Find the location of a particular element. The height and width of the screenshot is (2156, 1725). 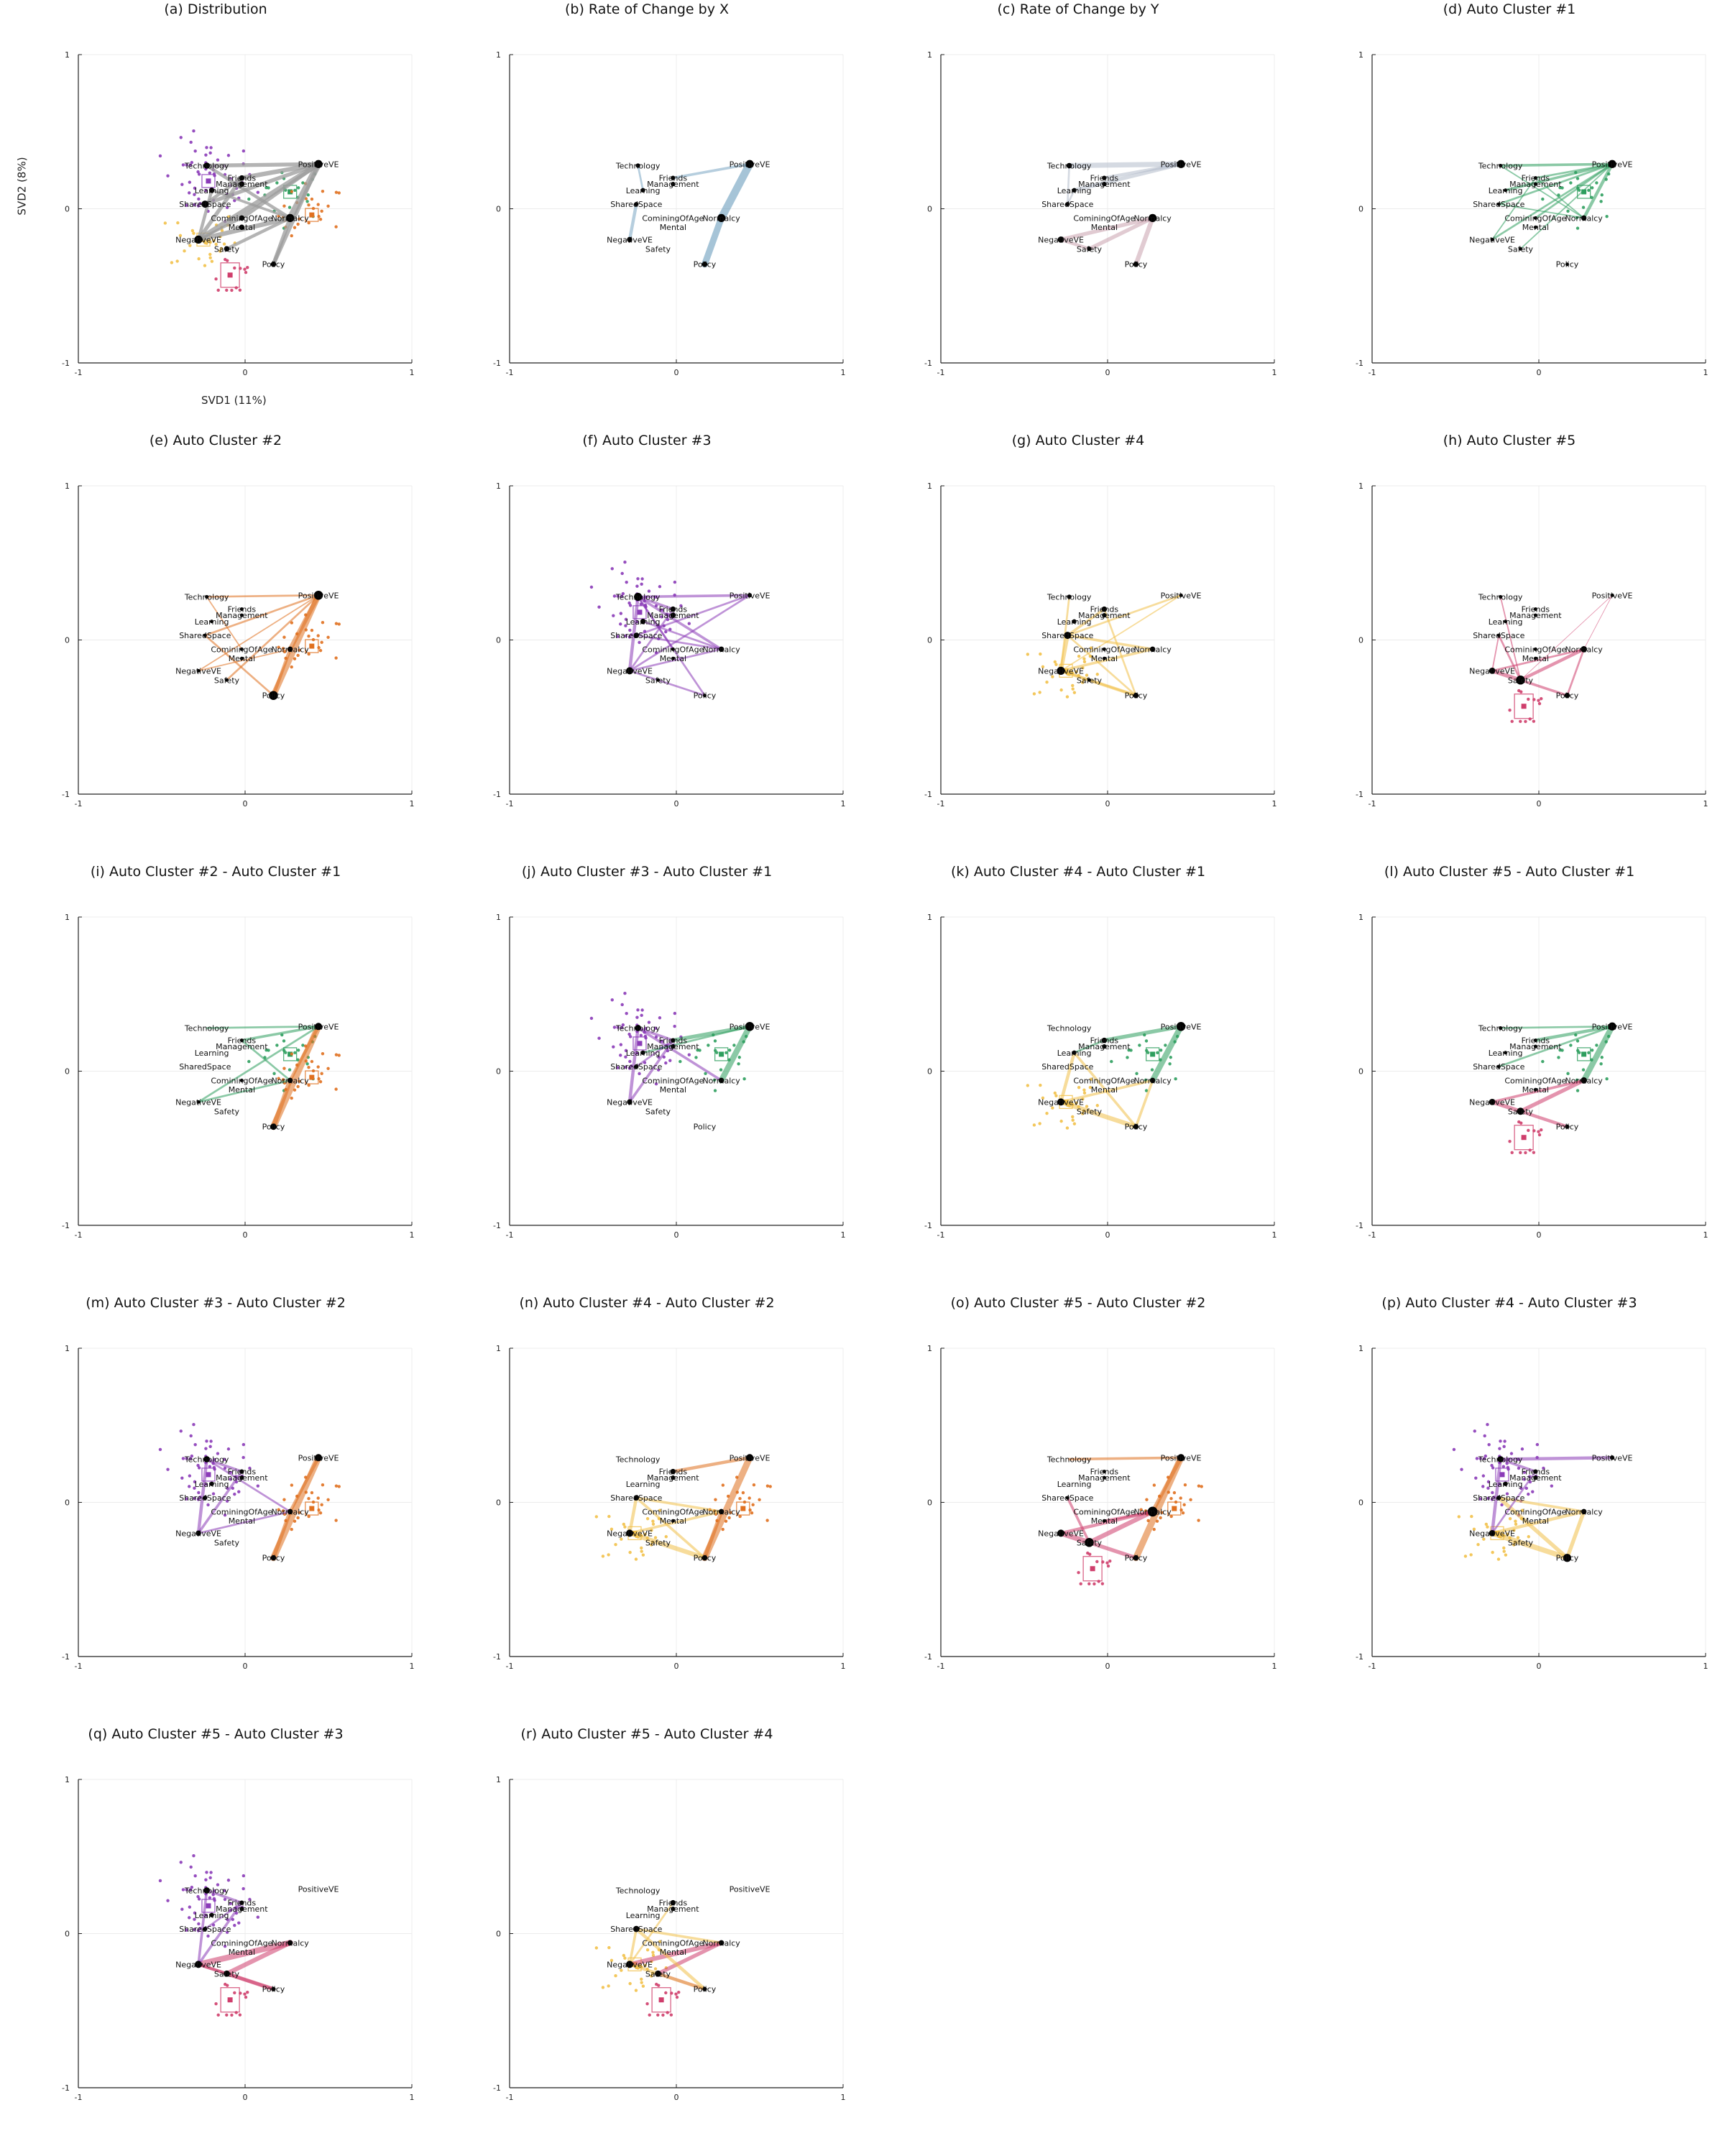

y-tick-label: -1 is located at coordinates (497, 363).